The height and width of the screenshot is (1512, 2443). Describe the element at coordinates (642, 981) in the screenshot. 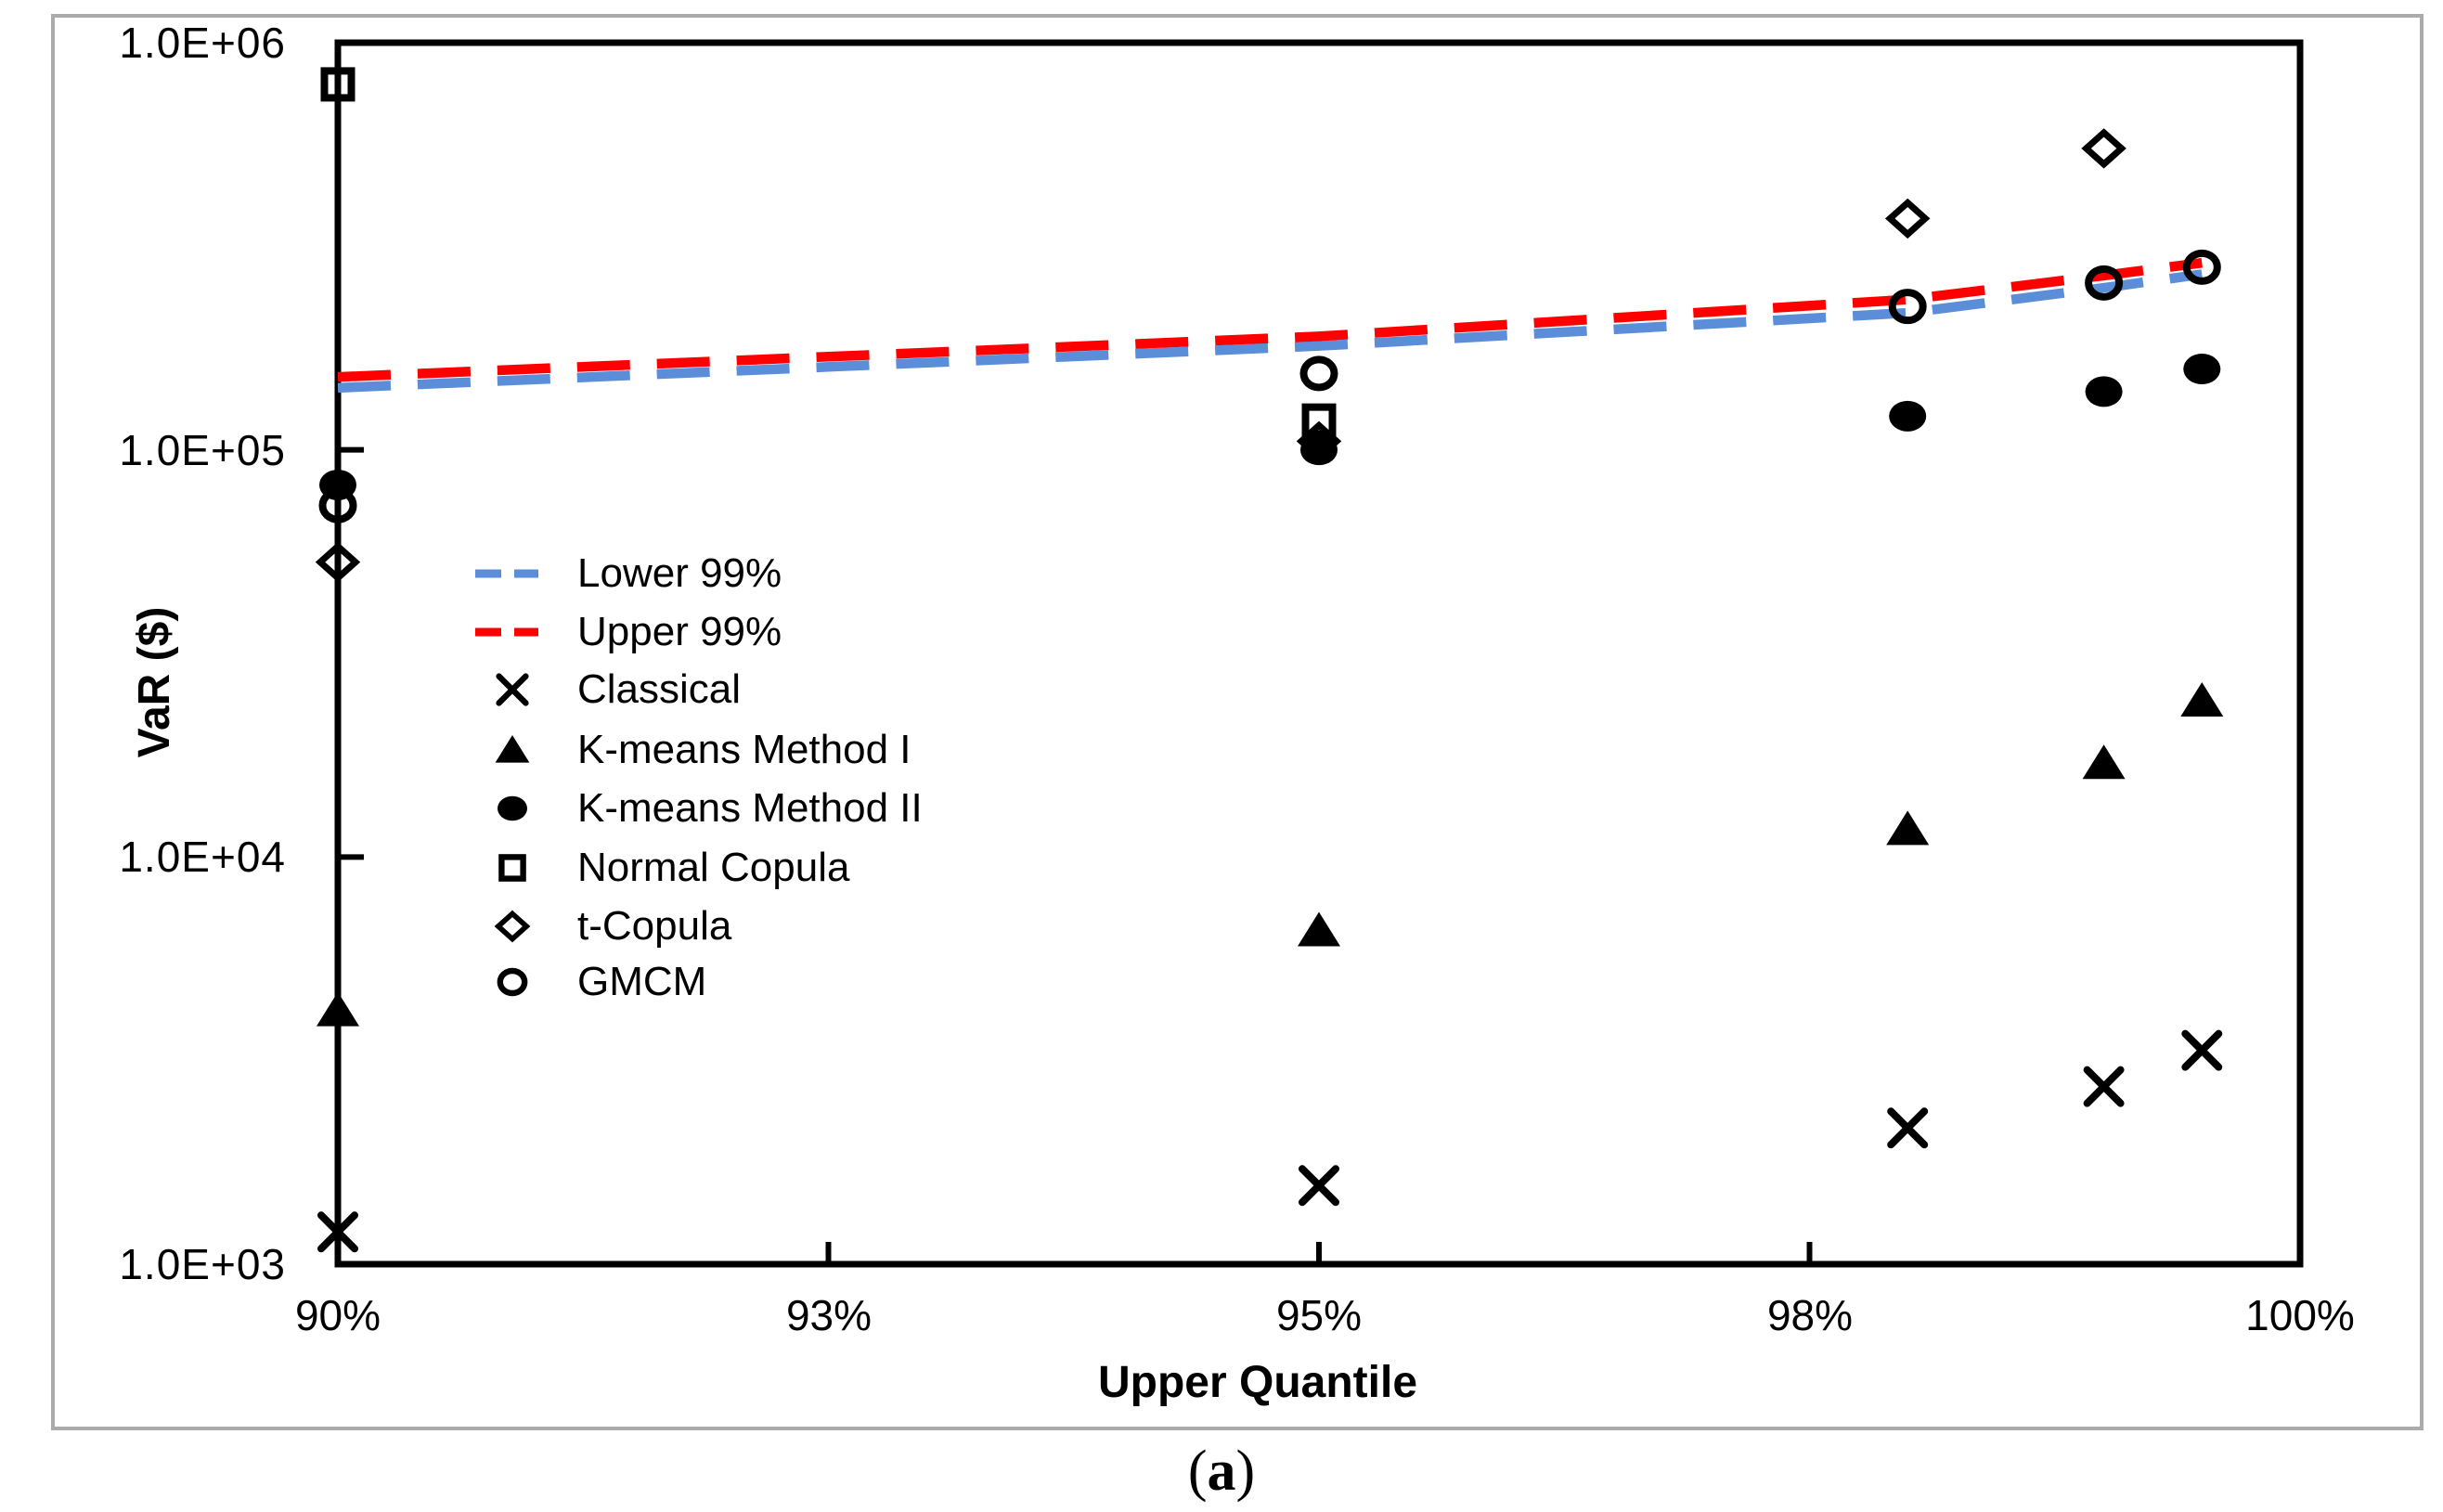

I see `legend-label-gmcm: GMCM` at that location.